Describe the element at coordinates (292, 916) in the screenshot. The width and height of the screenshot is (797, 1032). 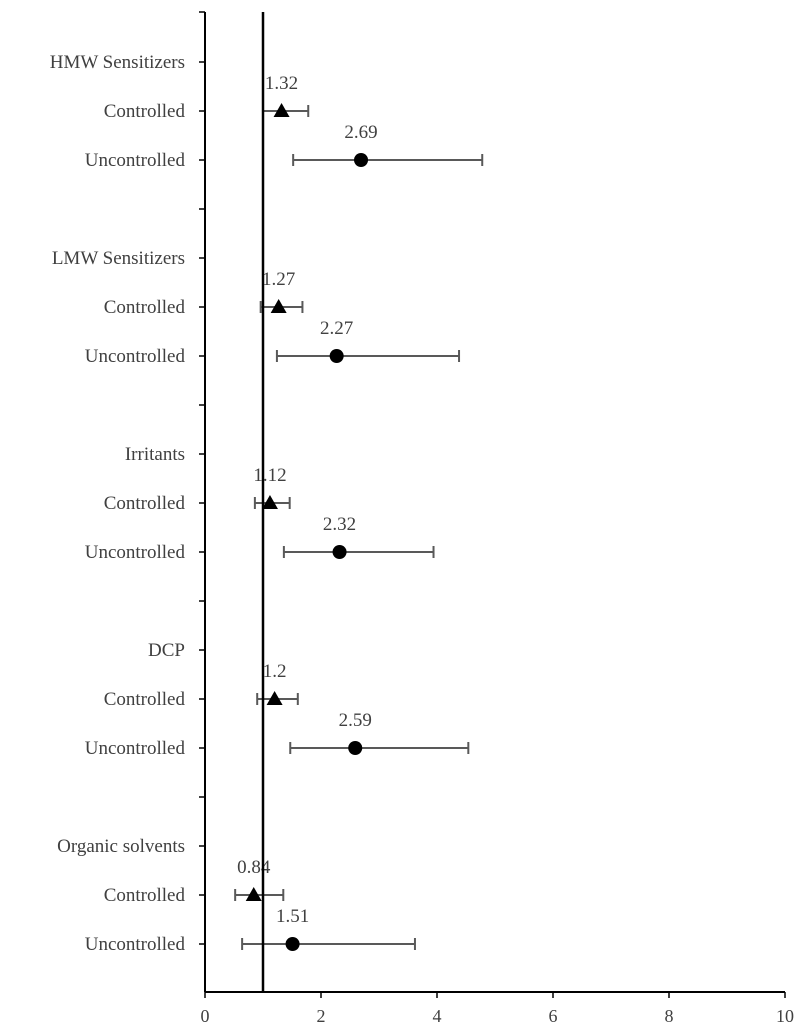
I see `value-label: 1.51` at that location.